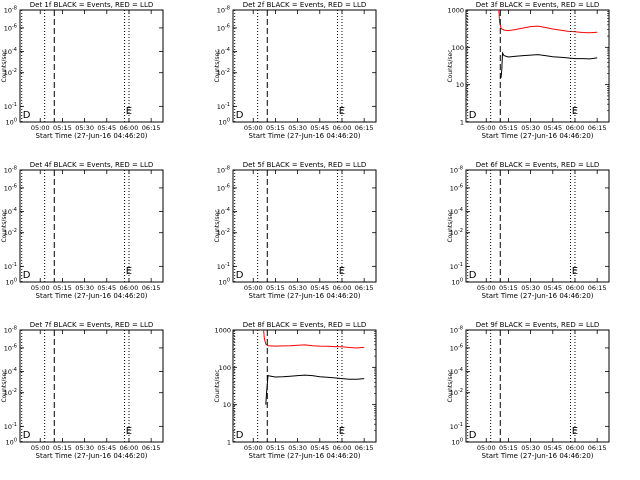 This screenshot has width=640, height=480. I want to click on panel-title: Det 9f BLACK = Events, RED = LLD, so click(537, 325).